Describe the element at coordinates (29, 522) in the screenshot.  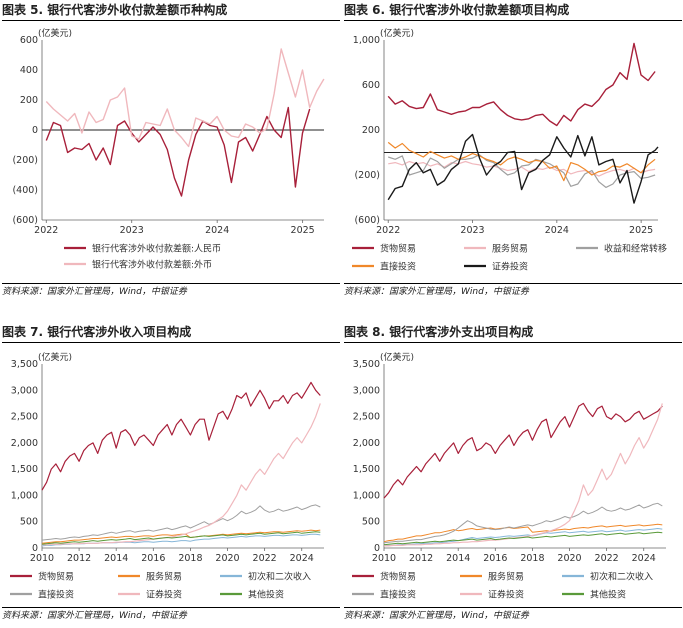
I see `fig7-ytick-label: 500` at that location.